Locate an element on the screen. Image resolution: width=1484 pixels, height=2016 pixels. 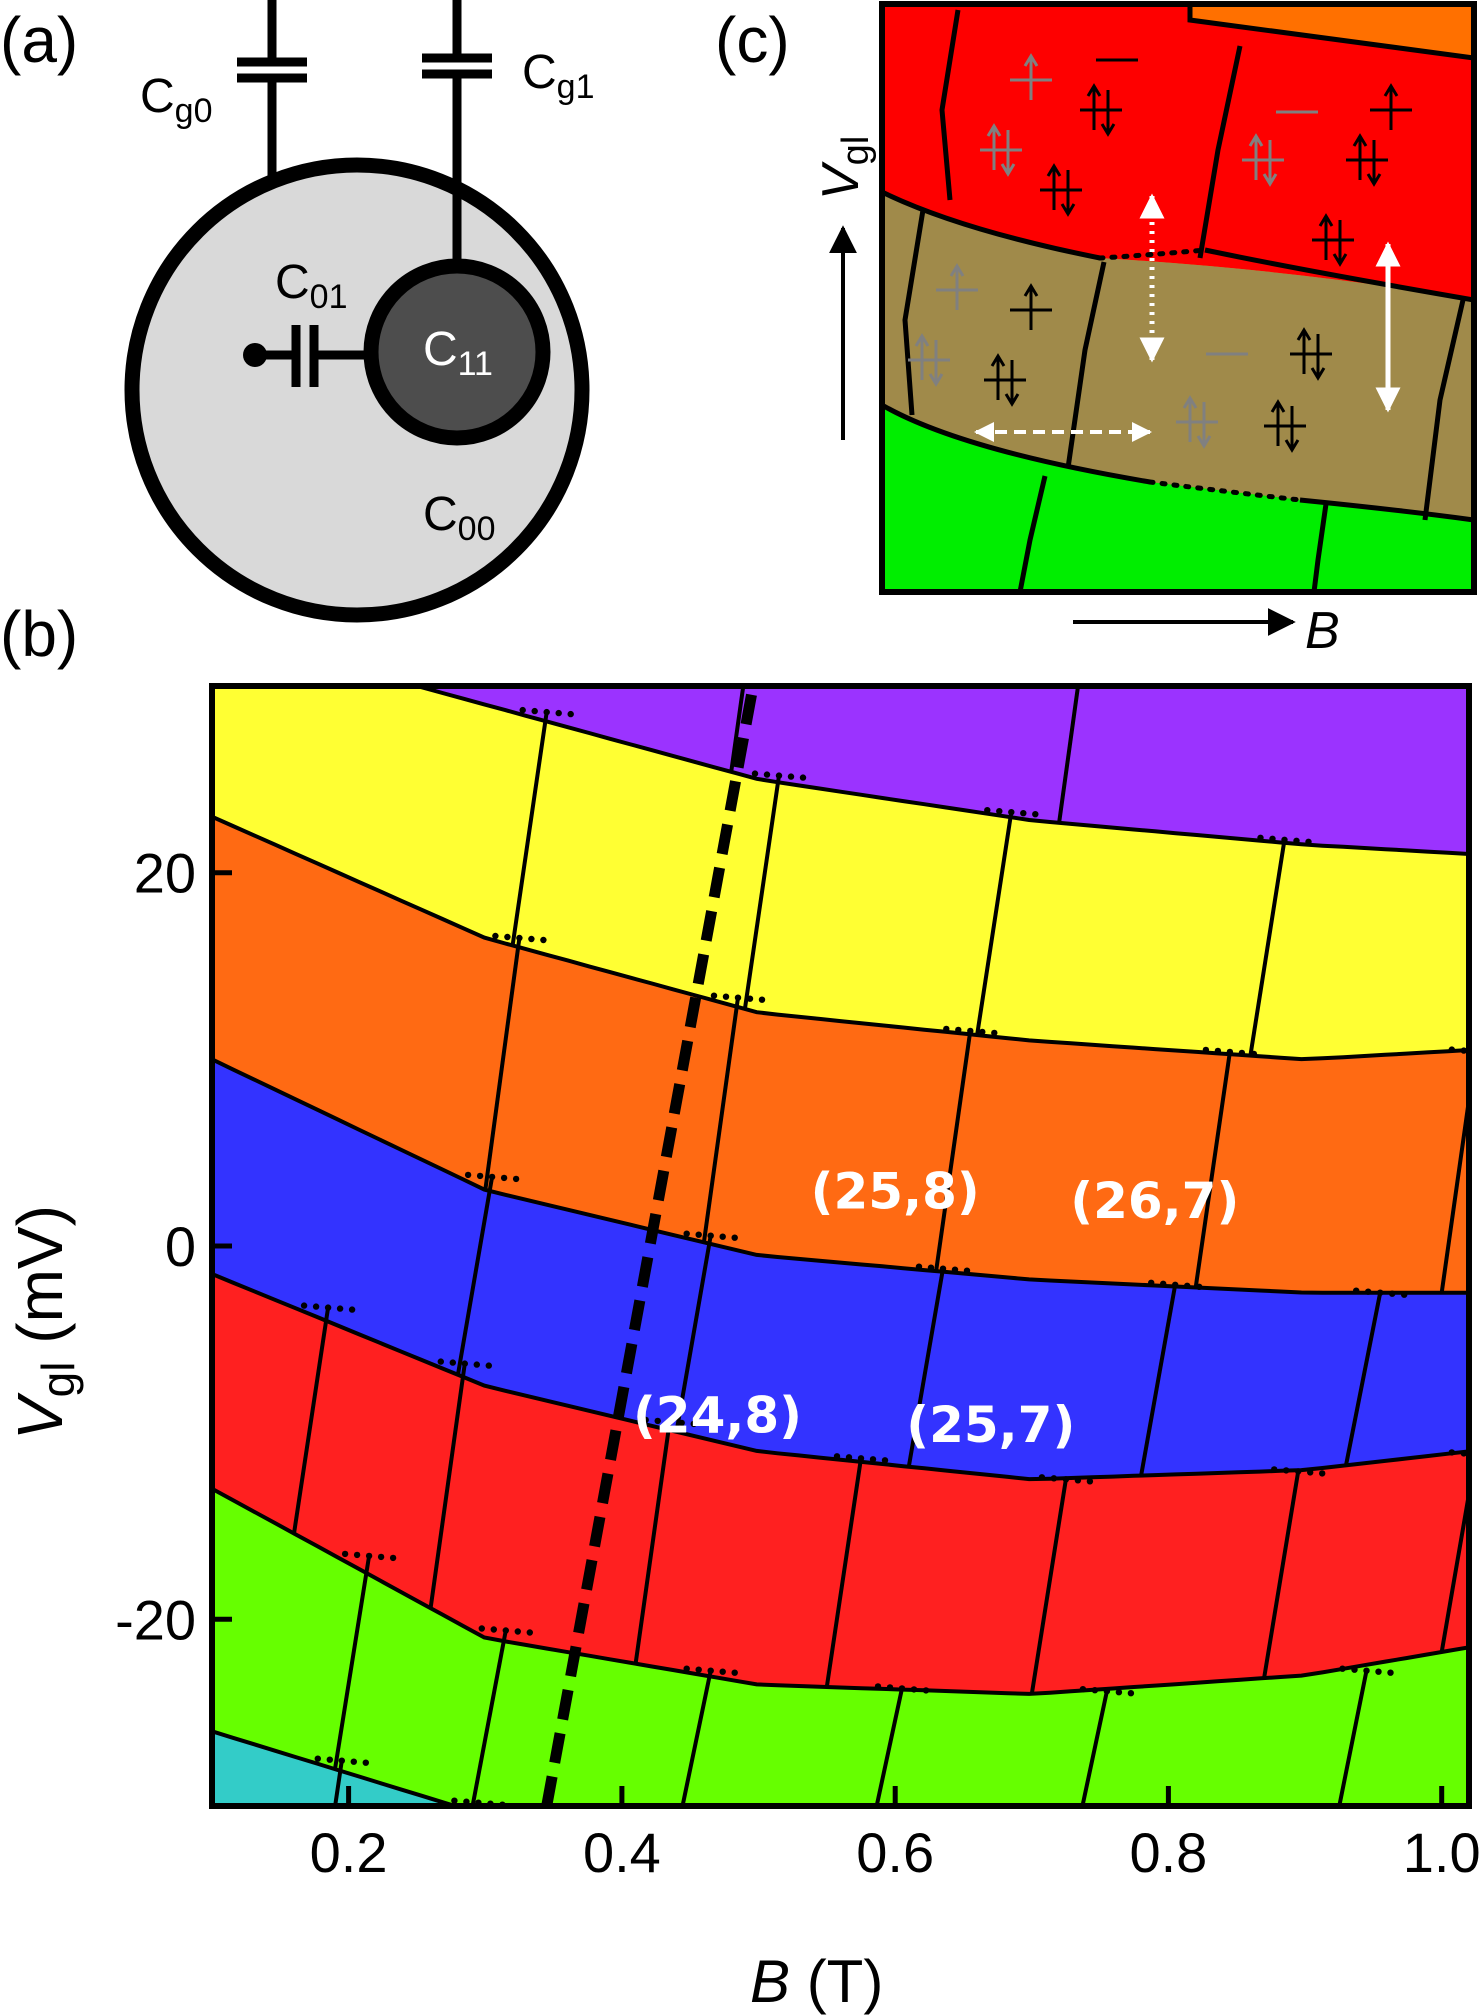
x-axis-label: B (T) is located at coordinates (816, 1981).